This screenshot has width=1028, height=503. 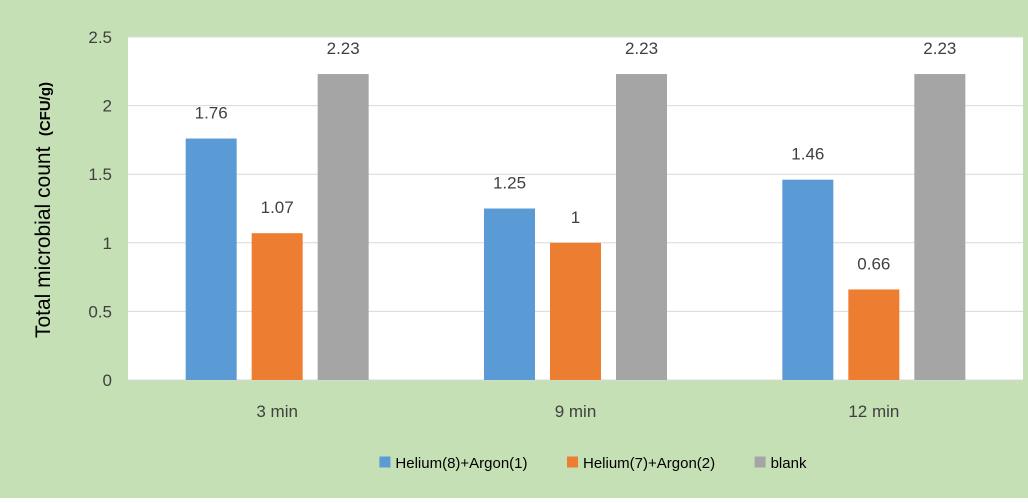 I want to click on y-axis-title: Total microbial count (CFU/g), so click(x=43, y=210).